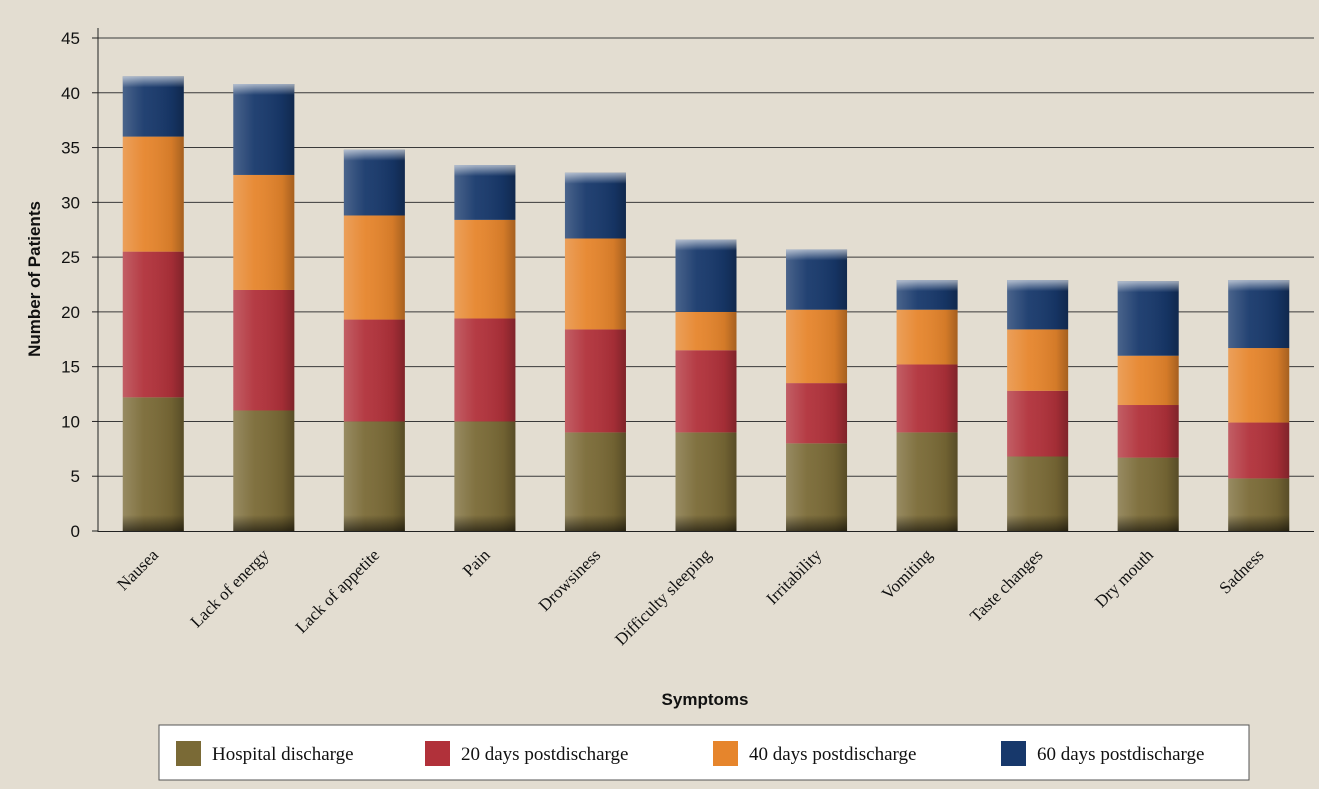  What do you see at coordinates (70, 38) in the screenshot?
I see `y-tick-label: 45` at bounding box center [70, 38].